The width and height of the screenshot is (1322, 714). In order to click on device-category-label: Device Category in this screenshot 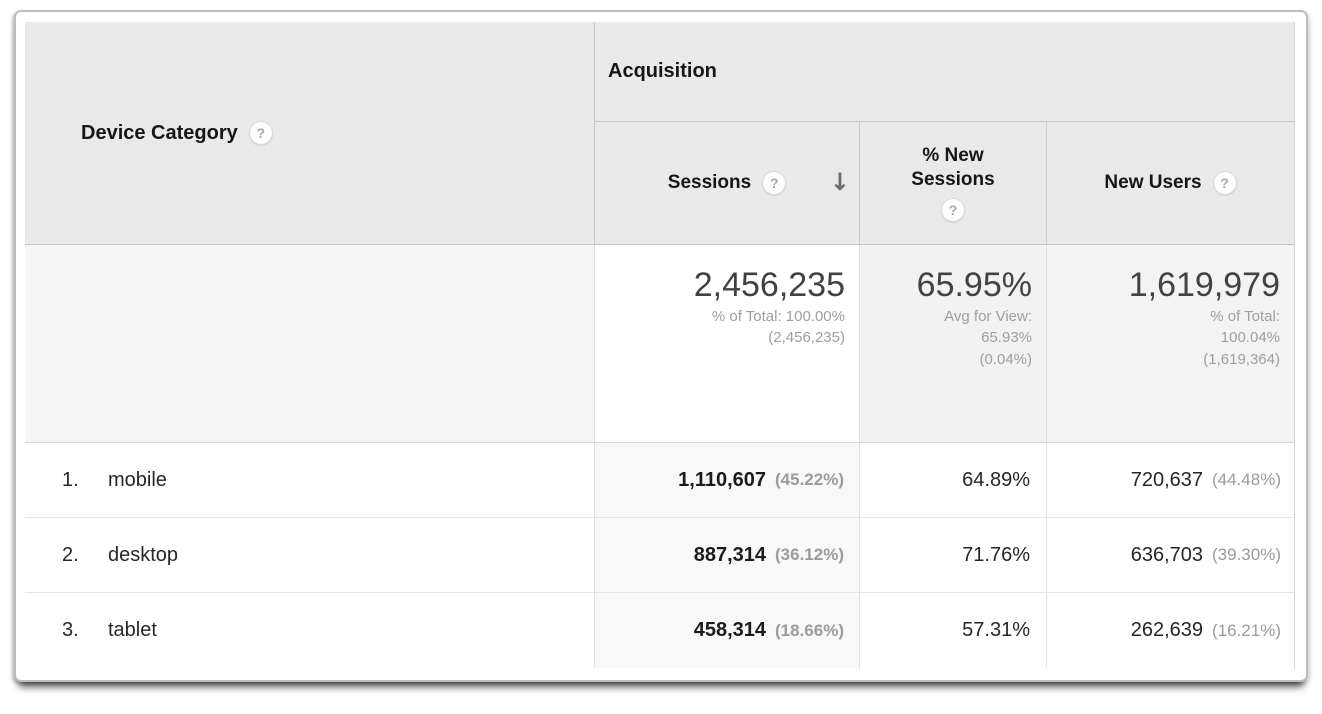, I will do `click(159, 132)`.